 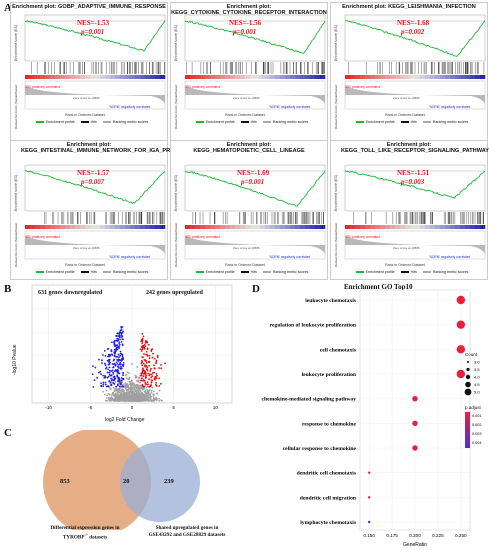 I want to click on legend-metric: Ranking metric scores, so click(x=285, y=272).